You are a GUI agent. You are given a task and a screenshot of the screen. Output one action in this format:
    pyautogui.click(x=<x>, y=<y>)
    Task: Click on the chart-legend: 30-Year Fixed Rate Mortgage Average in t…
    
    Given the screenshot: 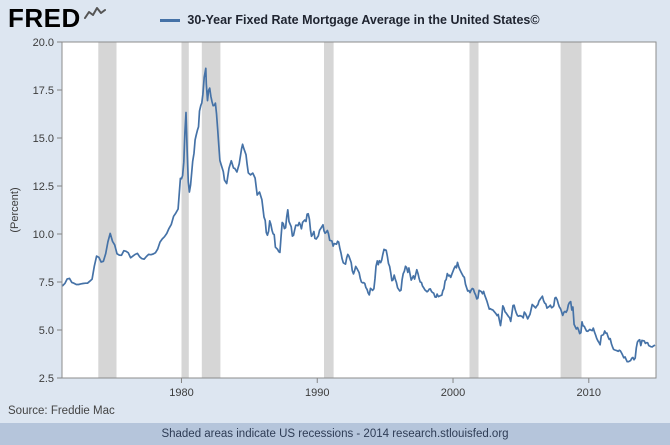 What is the action you would take?
    pyautogui.click(x=350, y=20)
    